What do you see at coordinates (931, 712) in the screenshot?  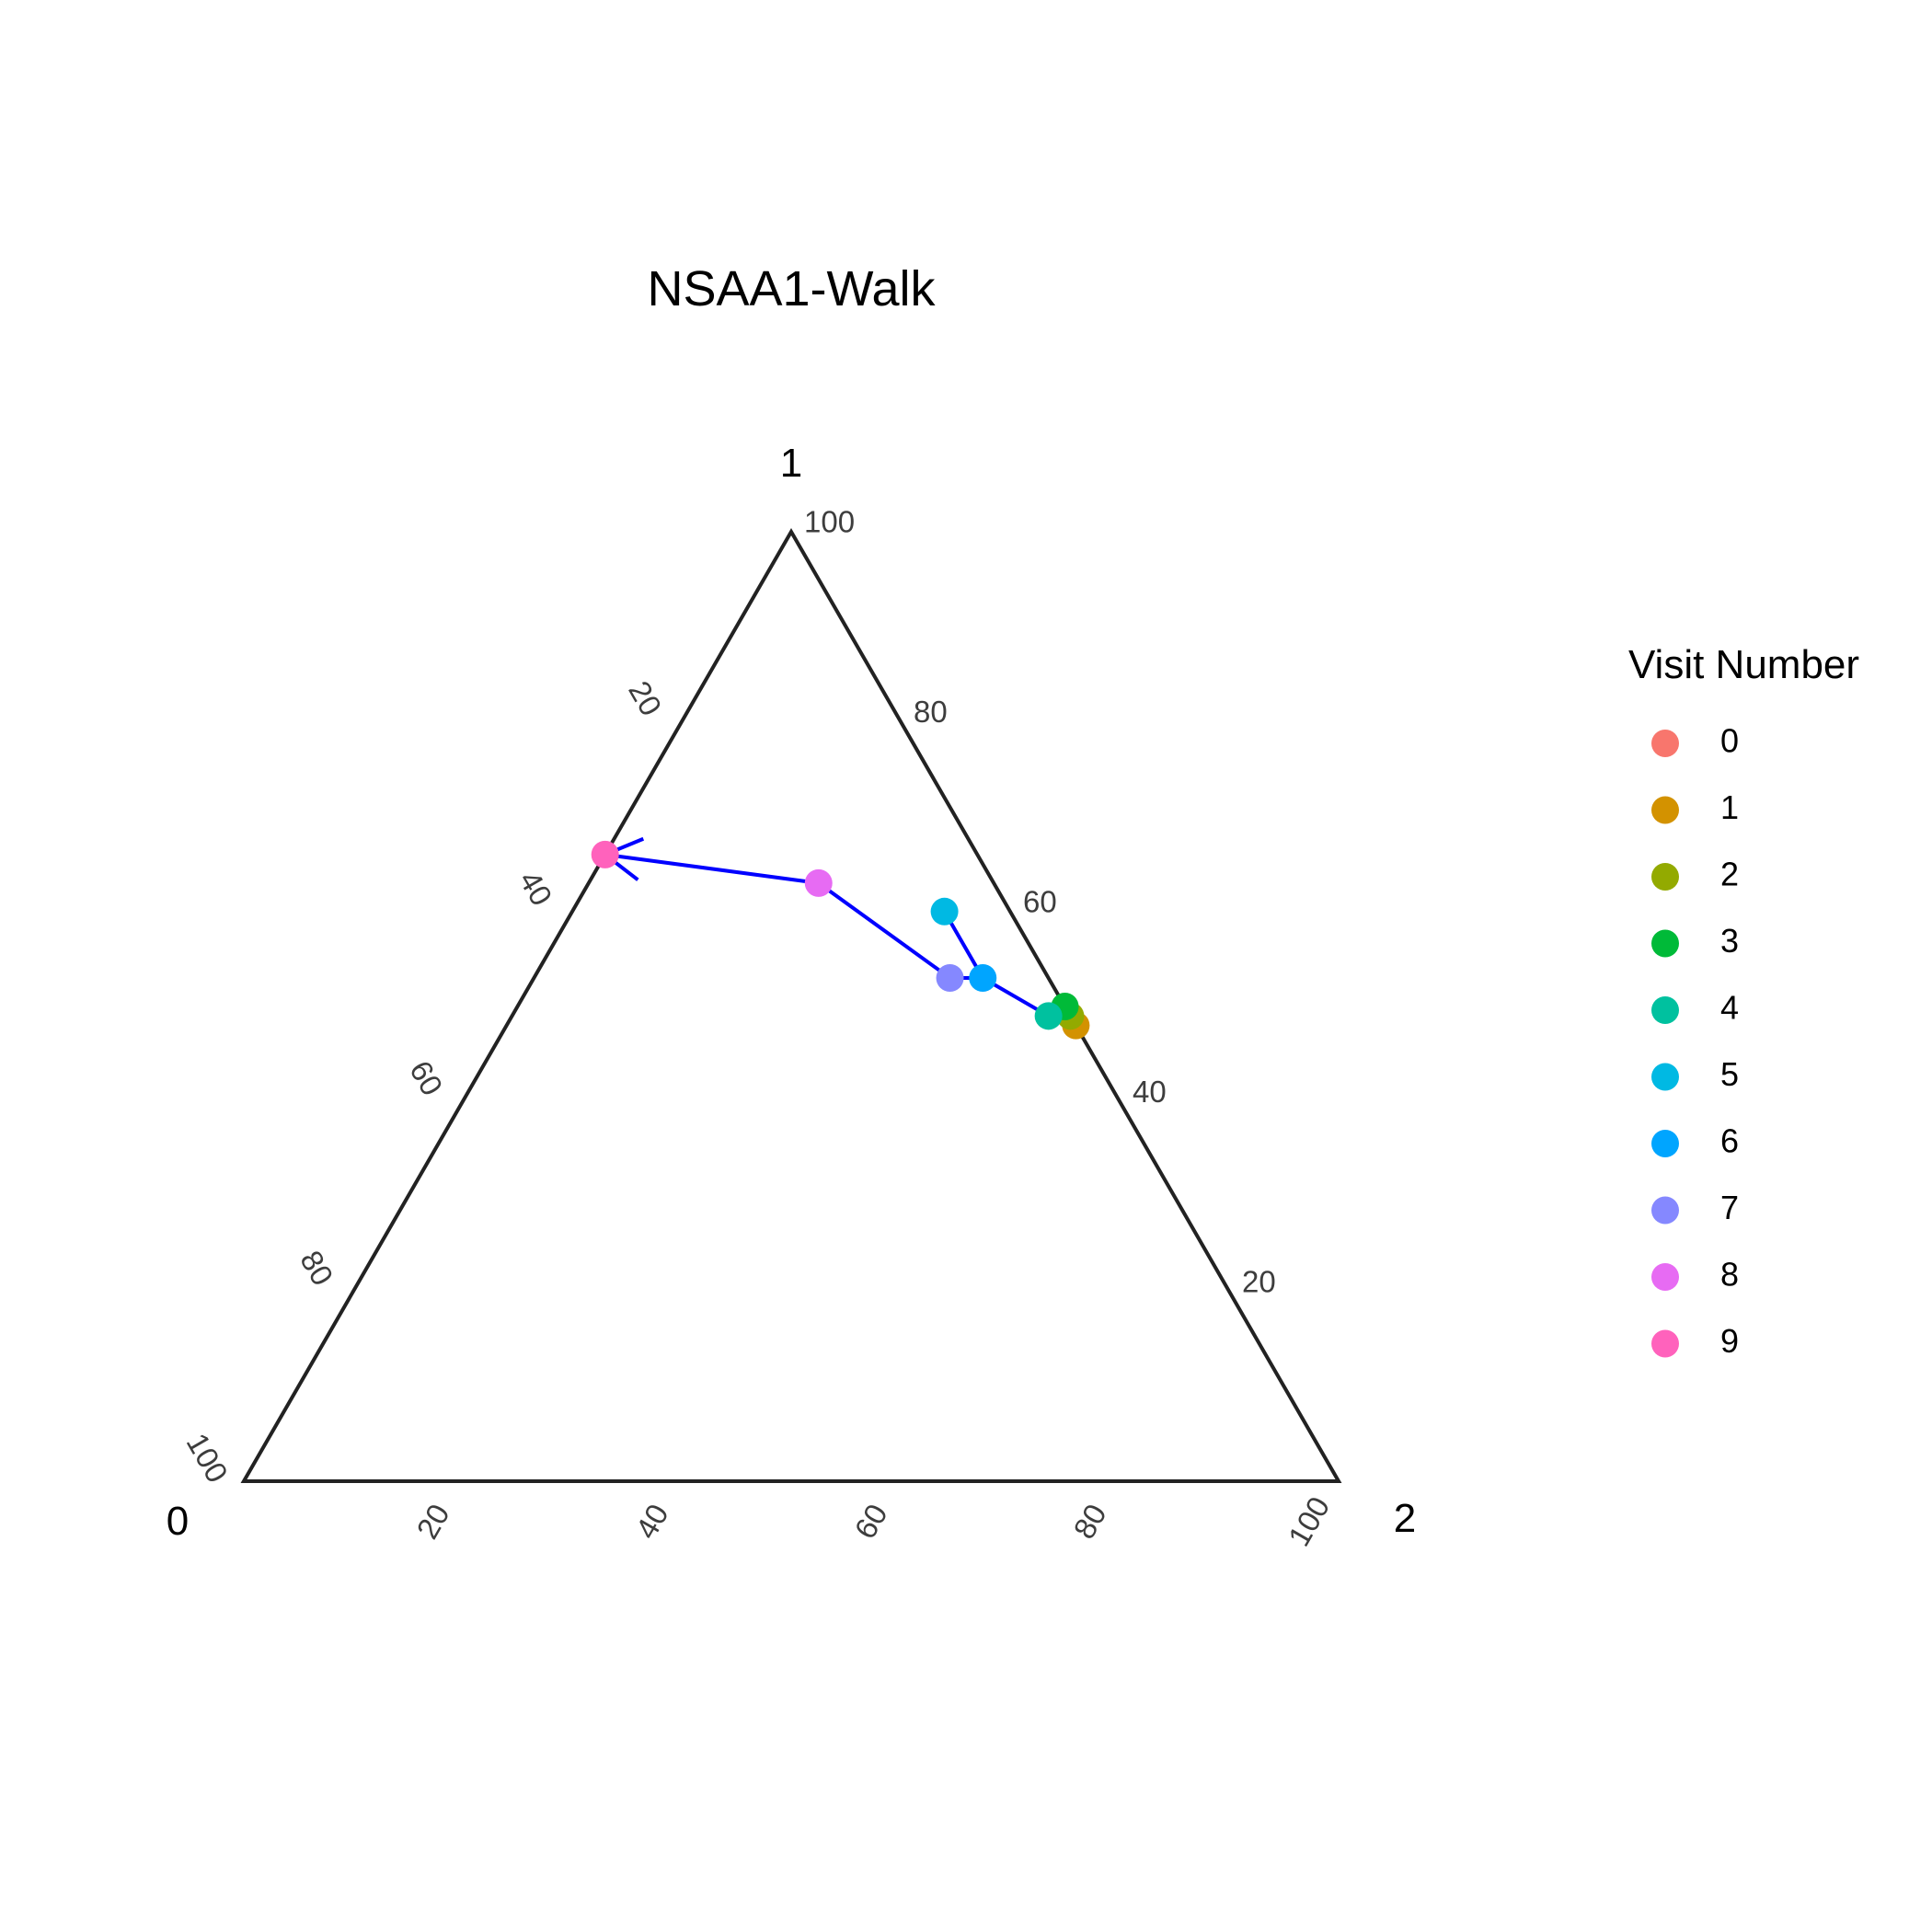 I see `tick-right: 80` at bounding box center [931, 712].